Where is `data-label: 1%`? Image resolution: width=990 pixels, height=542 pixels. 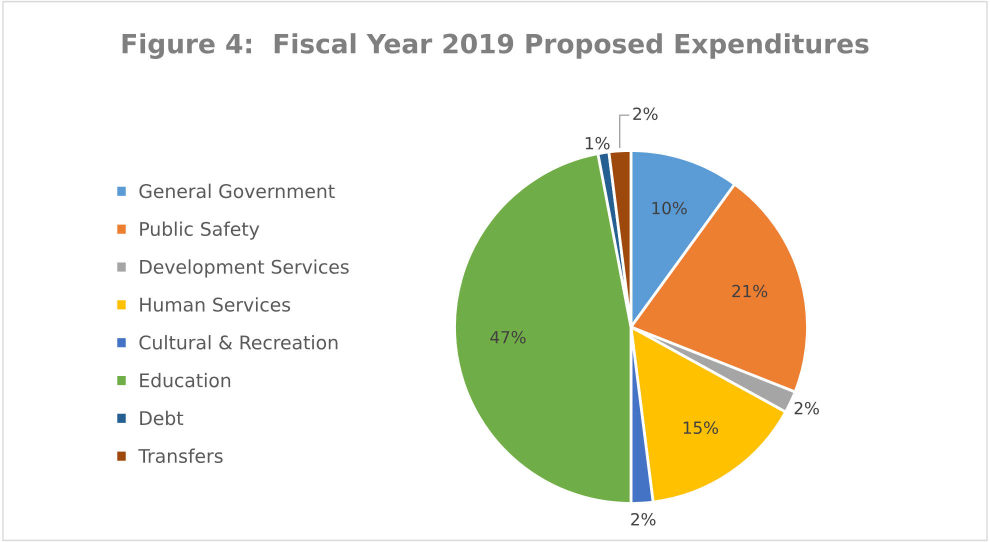
data-label: 1% is located at coordinates (598, 143).